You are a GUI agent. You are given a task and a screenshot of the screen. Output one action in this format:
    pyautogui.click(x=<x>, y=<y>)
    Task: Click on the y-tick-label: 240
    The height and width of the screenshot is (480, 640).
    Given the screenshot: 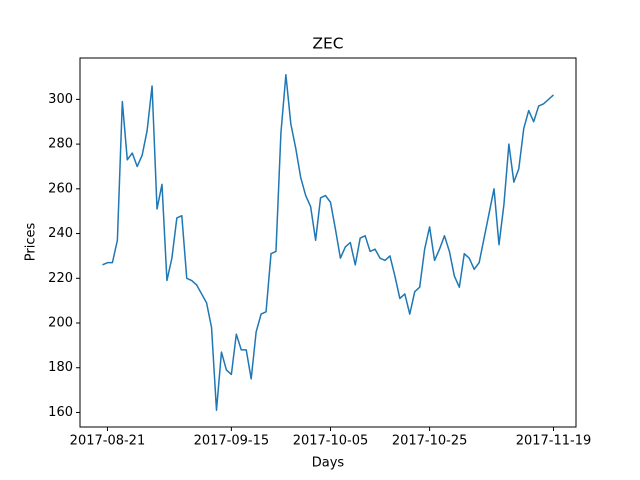 What is the action you would take?
    pyautogui.click(x=60, y=233)
    